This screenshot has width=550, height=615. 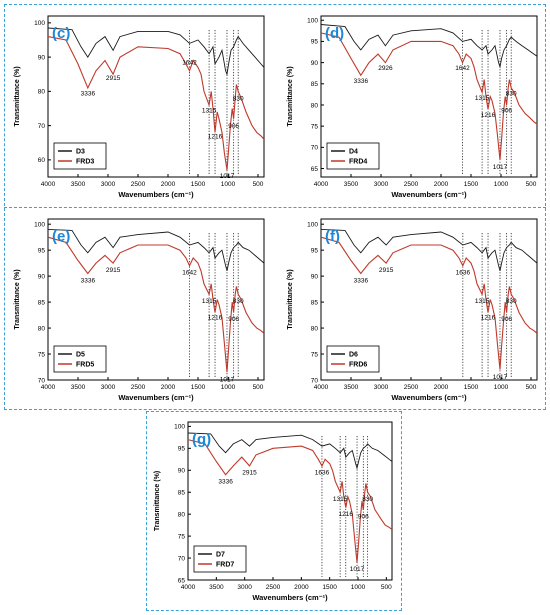 I want to click on series-line-d6, so click(x=429, y=250).